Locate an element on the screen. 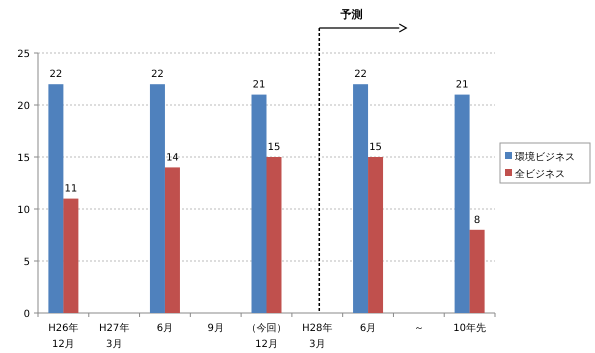  x-tick-label: H28年 3月 is located at coordinates (317, 336).